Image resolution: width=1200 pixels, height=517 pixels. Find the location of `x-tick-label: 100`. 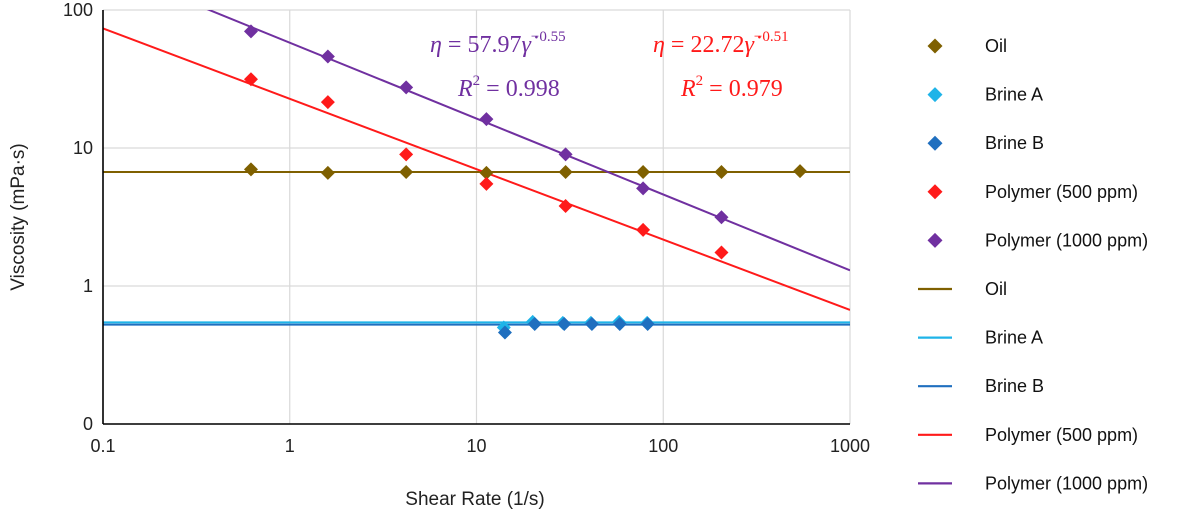

x-tick-label: 100 is located at coordinates (663, 446).